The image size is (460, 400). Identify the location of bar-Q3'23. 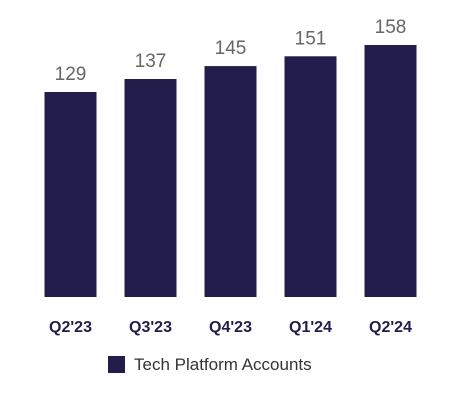
(150, 188).